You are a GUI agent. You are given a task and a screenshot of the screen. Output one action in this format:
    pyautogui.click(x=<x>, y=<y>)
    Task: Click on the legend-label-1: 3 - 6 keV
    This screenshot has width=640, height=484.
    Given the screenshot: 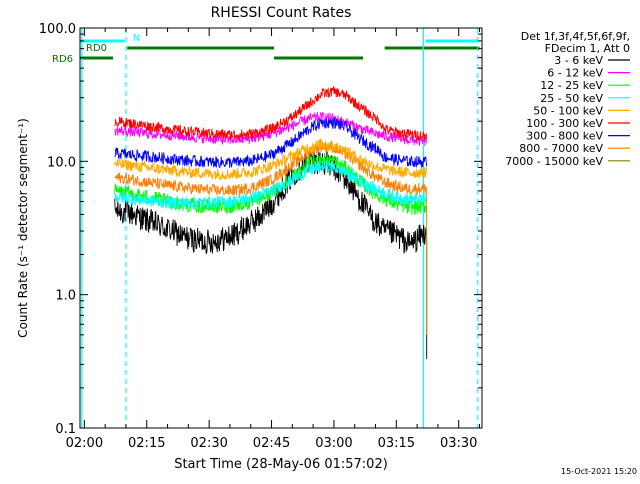 What is the action you would take?
    pyautogui.click(x=578, y=60)
    